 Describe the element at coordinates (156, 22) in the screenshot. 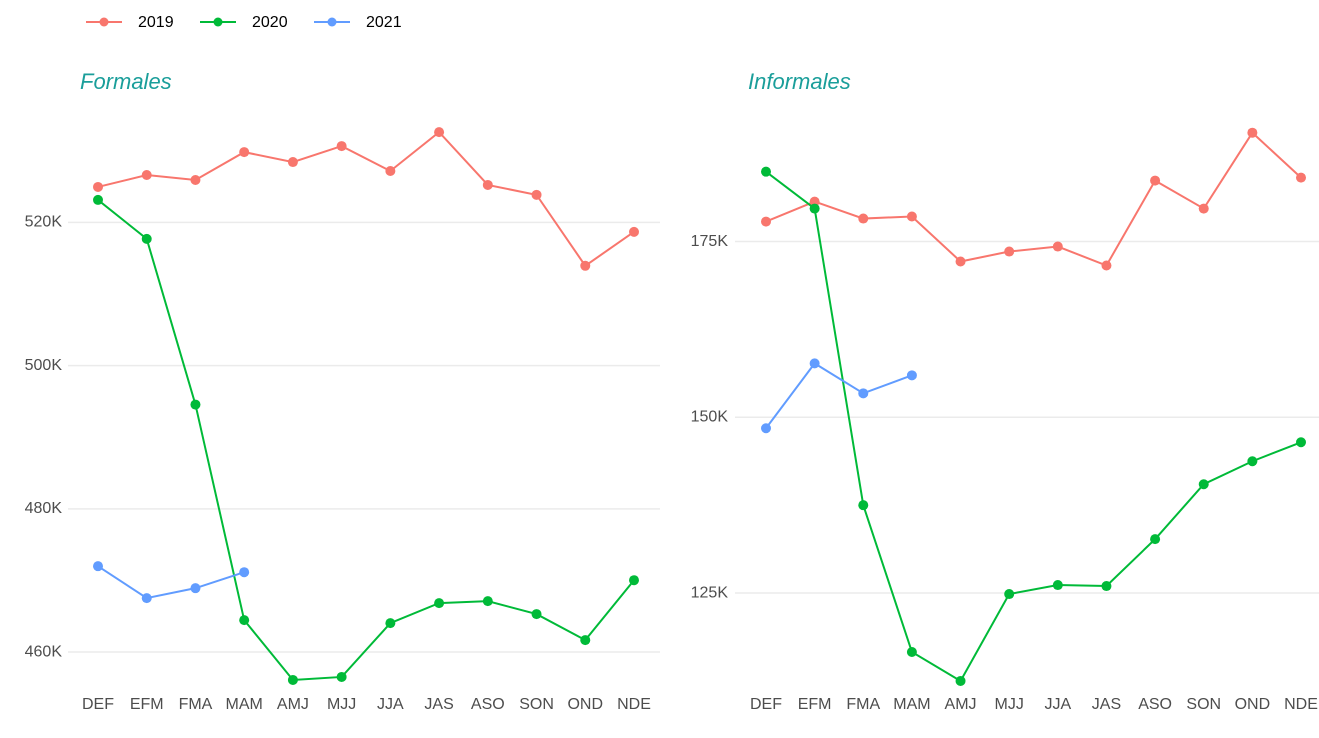

I see `legend-label: 2019` at that location.